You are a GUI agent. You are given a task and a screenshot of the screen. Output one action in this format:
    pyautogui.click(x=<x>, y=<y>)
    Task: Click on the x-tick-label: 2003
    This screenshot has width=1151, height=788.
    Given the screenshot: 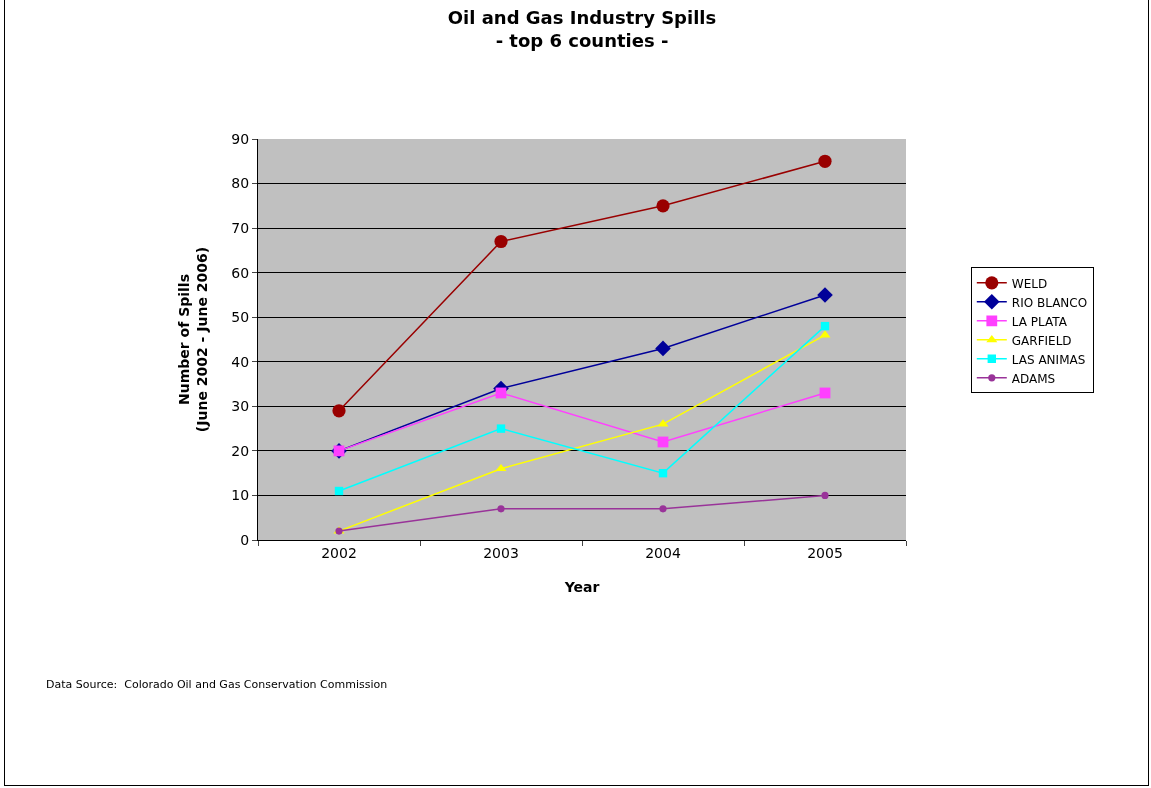 What is the action you would take?
    pyautogui.click(x=501, y=552)
    